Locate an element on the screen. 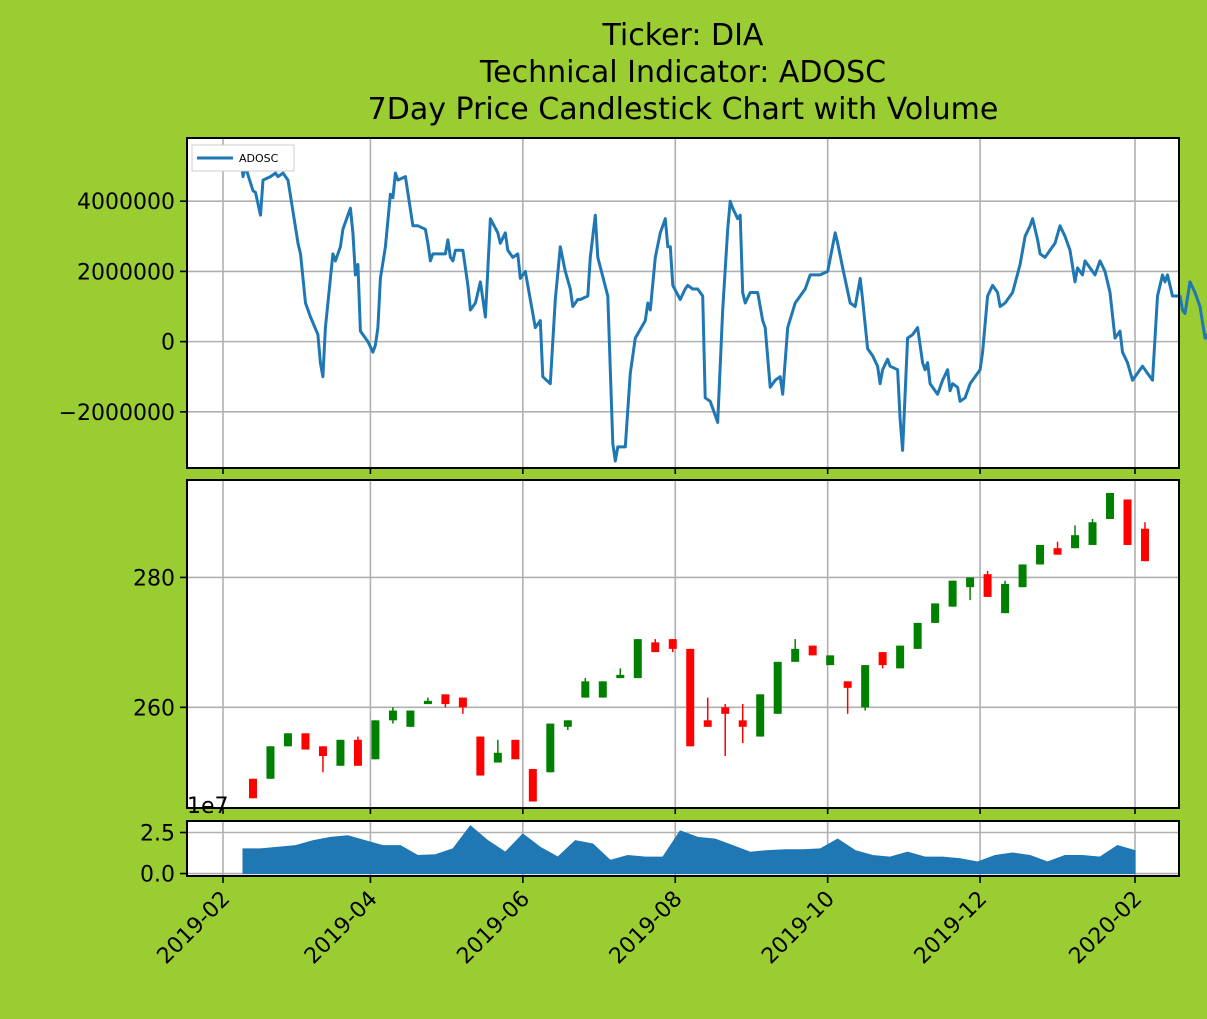  xtick-label: 2019-06 is located at coordinates (493, 928).